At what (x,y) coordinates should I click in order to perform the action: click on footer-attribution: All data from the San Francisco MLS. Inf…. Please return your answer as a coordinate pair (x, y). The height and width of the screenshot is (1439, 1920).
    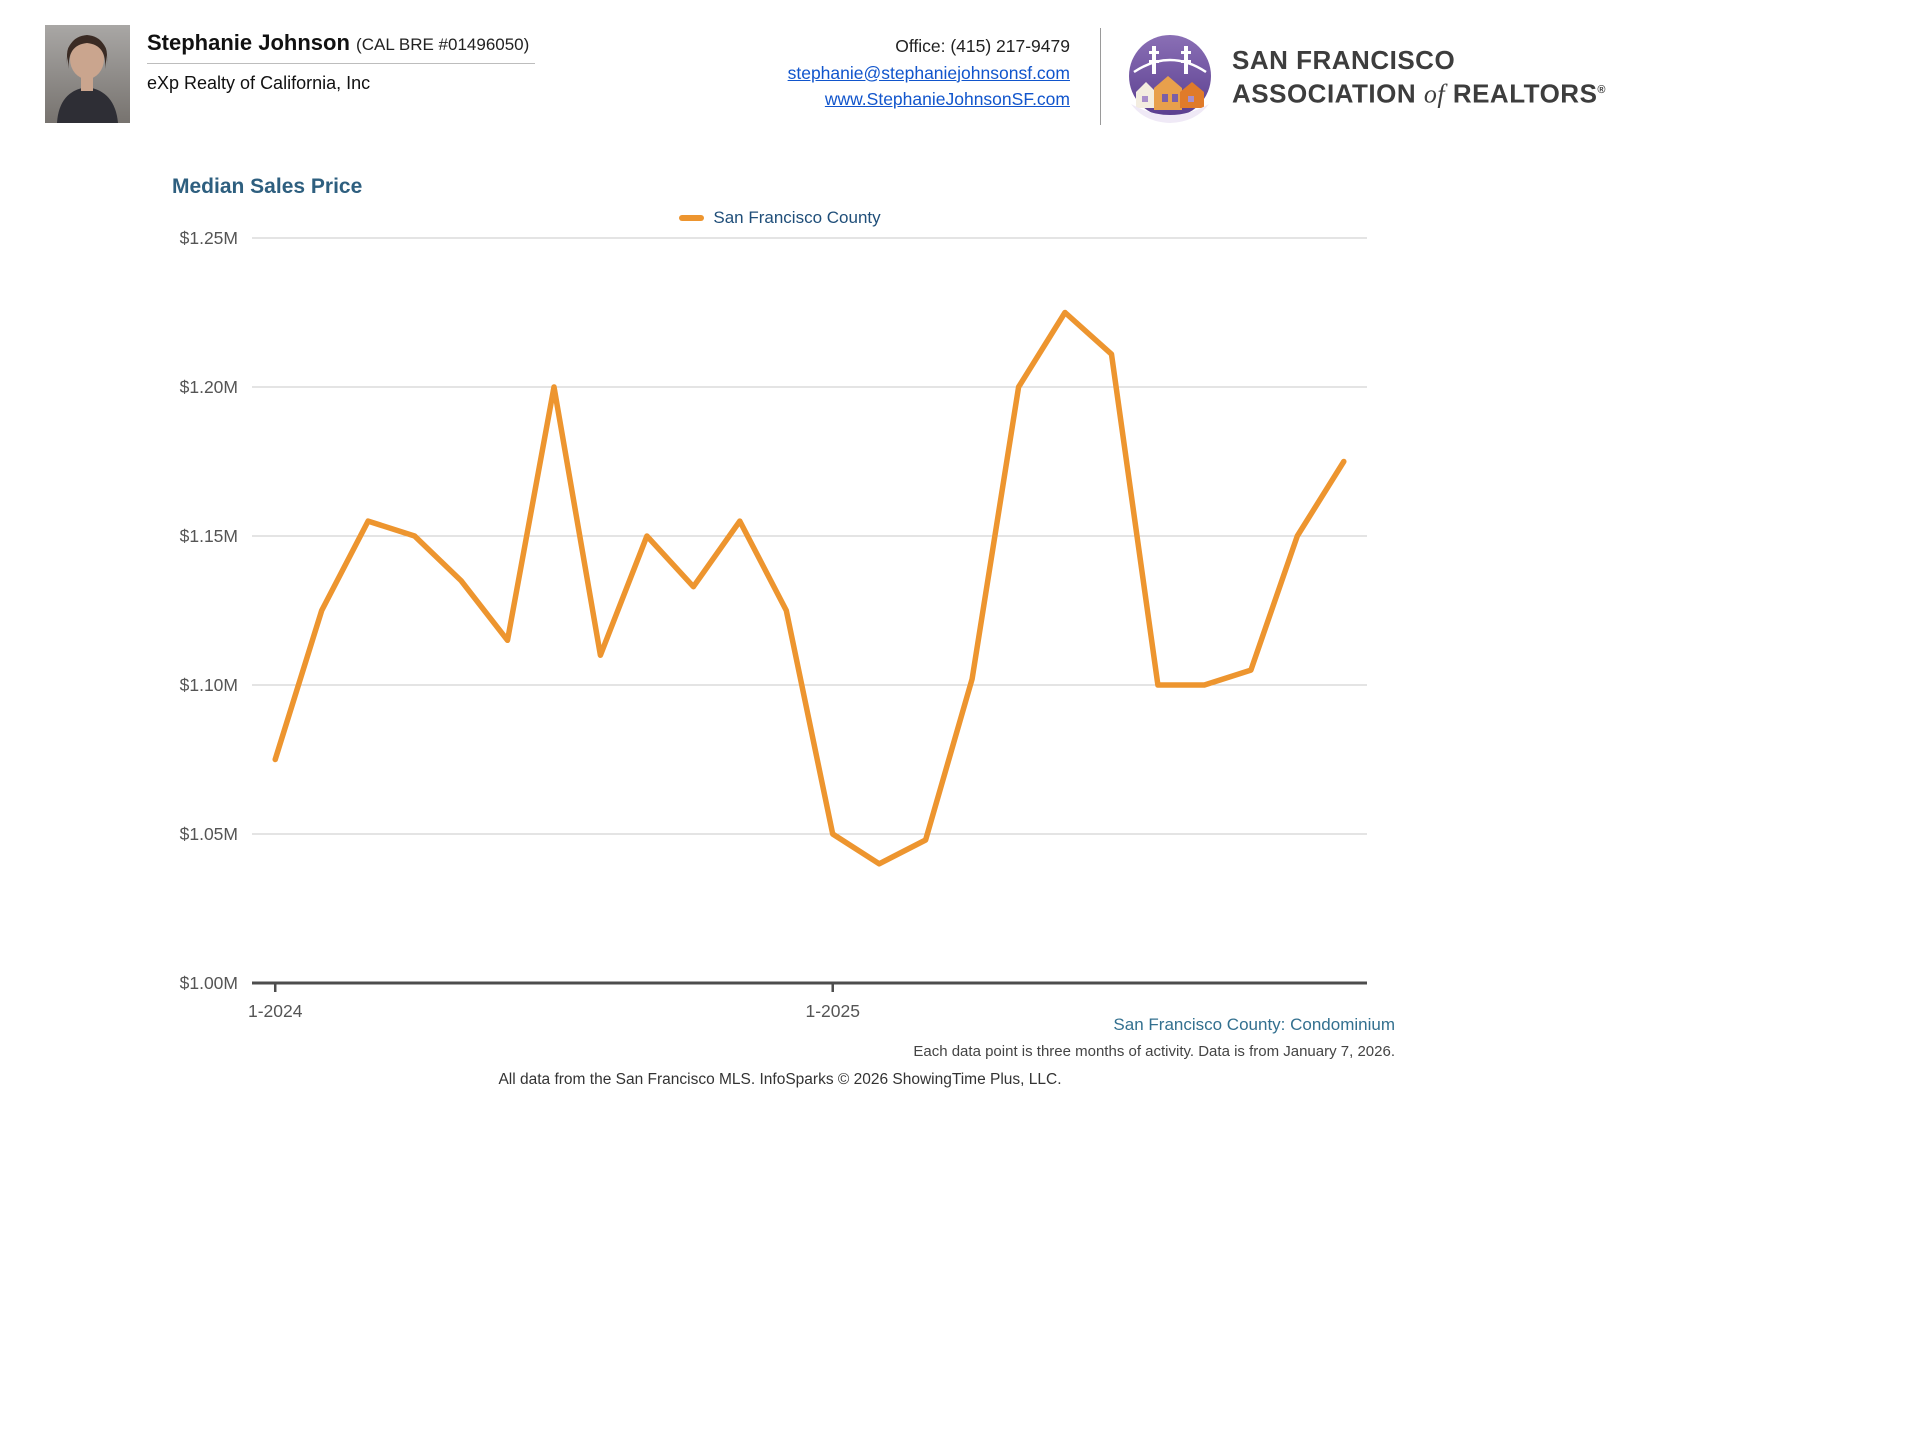
    Looking at the image, I should click on (780, 1079).